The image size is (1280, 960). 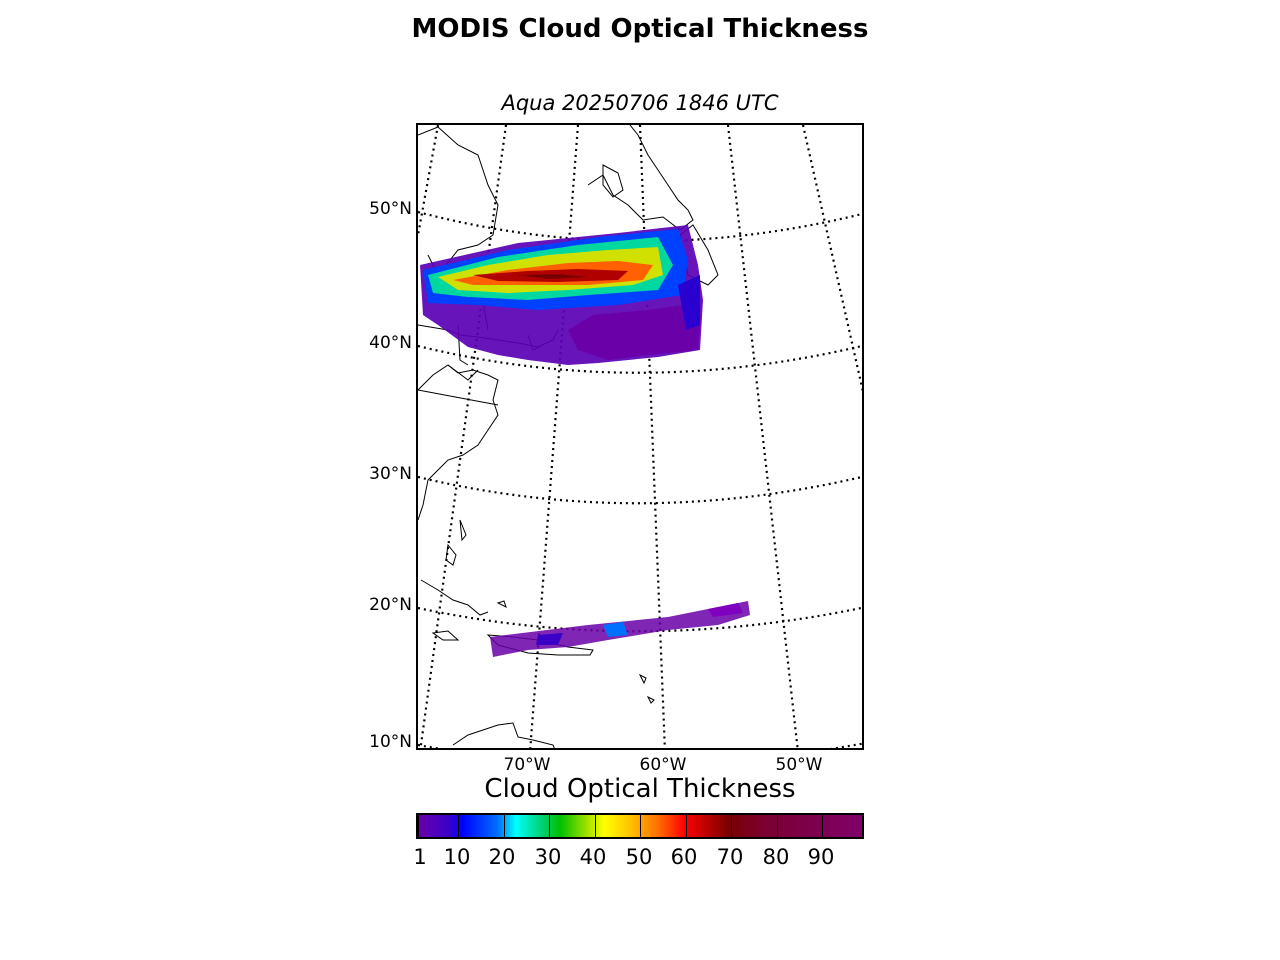 What do you see at coordinates (652, 436) in the screenshot?
I see `meridian-65w` at bounding box center [652, 436].